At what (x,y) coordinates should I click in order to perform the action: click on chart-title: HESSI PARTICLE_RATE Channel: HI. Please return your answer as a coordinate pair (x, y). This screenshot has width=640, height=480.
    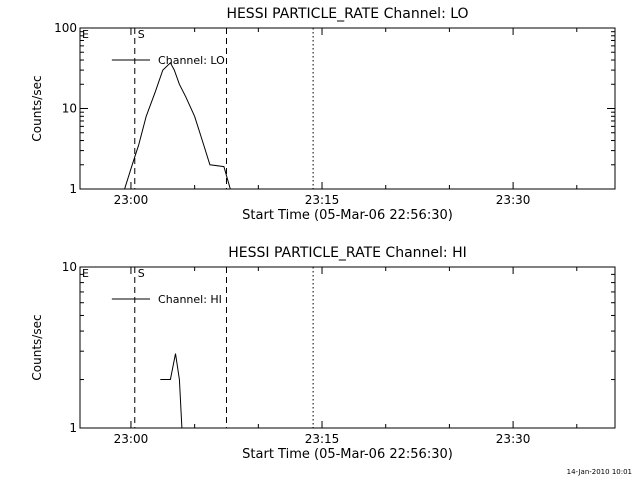
    Looking at the image, I should click on (347, 253).